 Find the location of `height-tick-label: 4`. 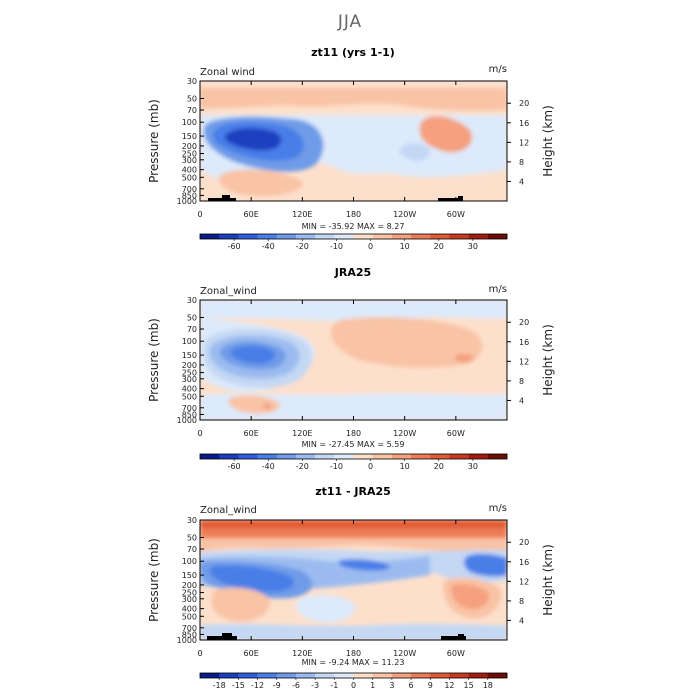

height-tick-label: 4 is located at coordinates (521, 181).